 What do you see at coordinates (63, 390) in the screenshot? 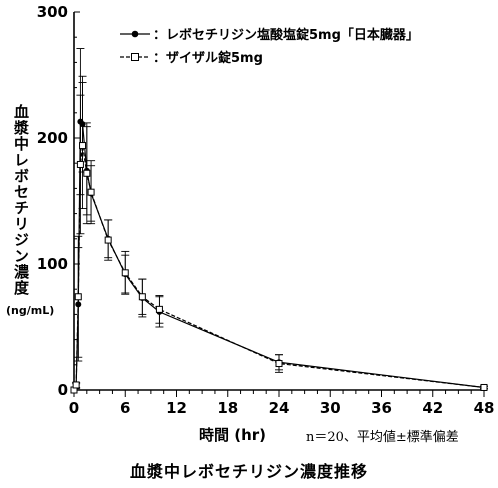
I see `y-tick-label: 0` at bounding box center [63, 390].